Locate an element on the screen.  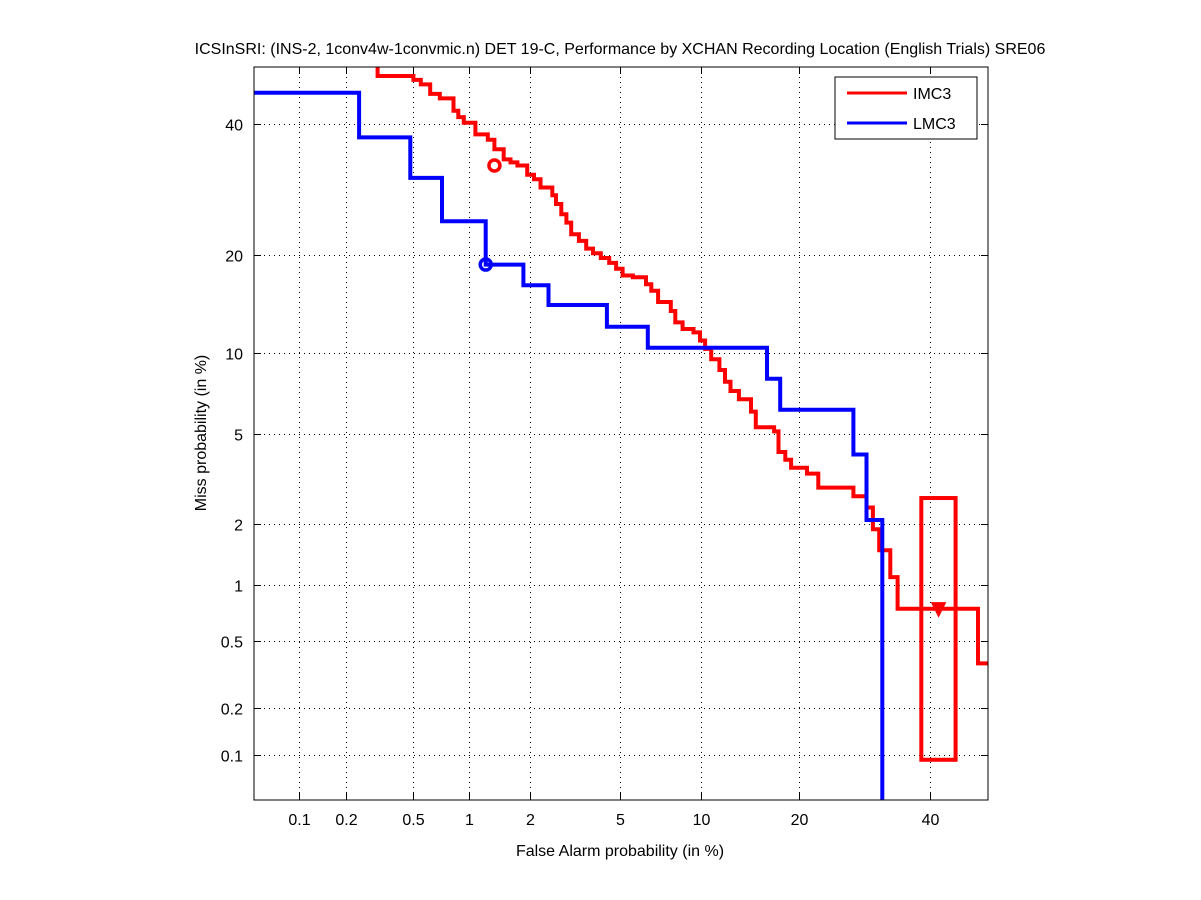
legend: IMC3 LMC3 is located at coordinates (906, 108).